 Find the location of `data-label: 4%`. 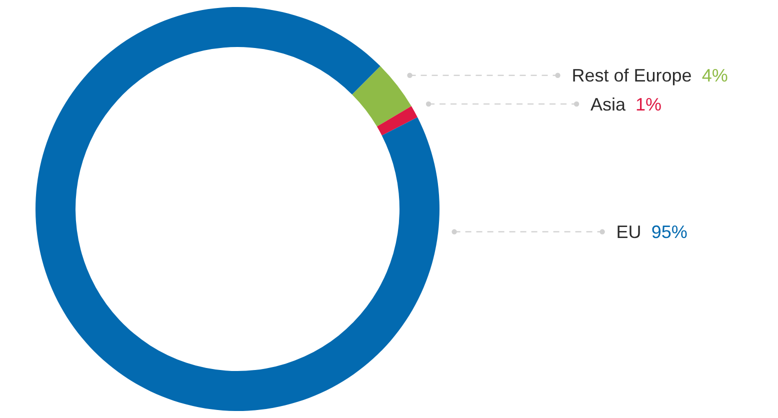

data-label: 4% is located at coordinates (715, 76).